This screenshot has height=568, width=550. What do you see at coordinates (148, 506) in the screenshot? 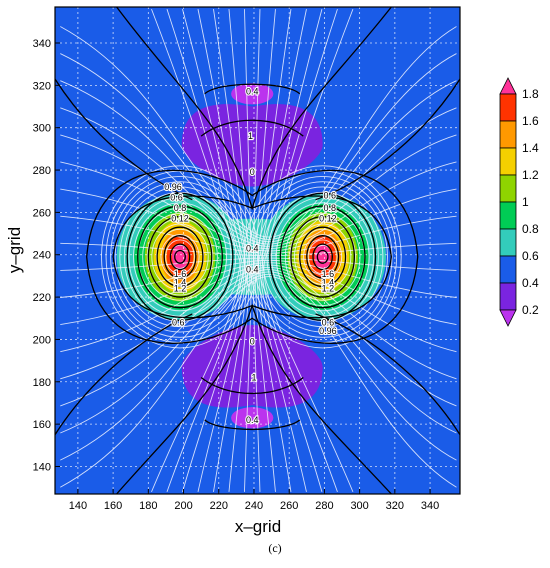
I see `x-tick-label-180: 180` at bounding box center [148, 506].